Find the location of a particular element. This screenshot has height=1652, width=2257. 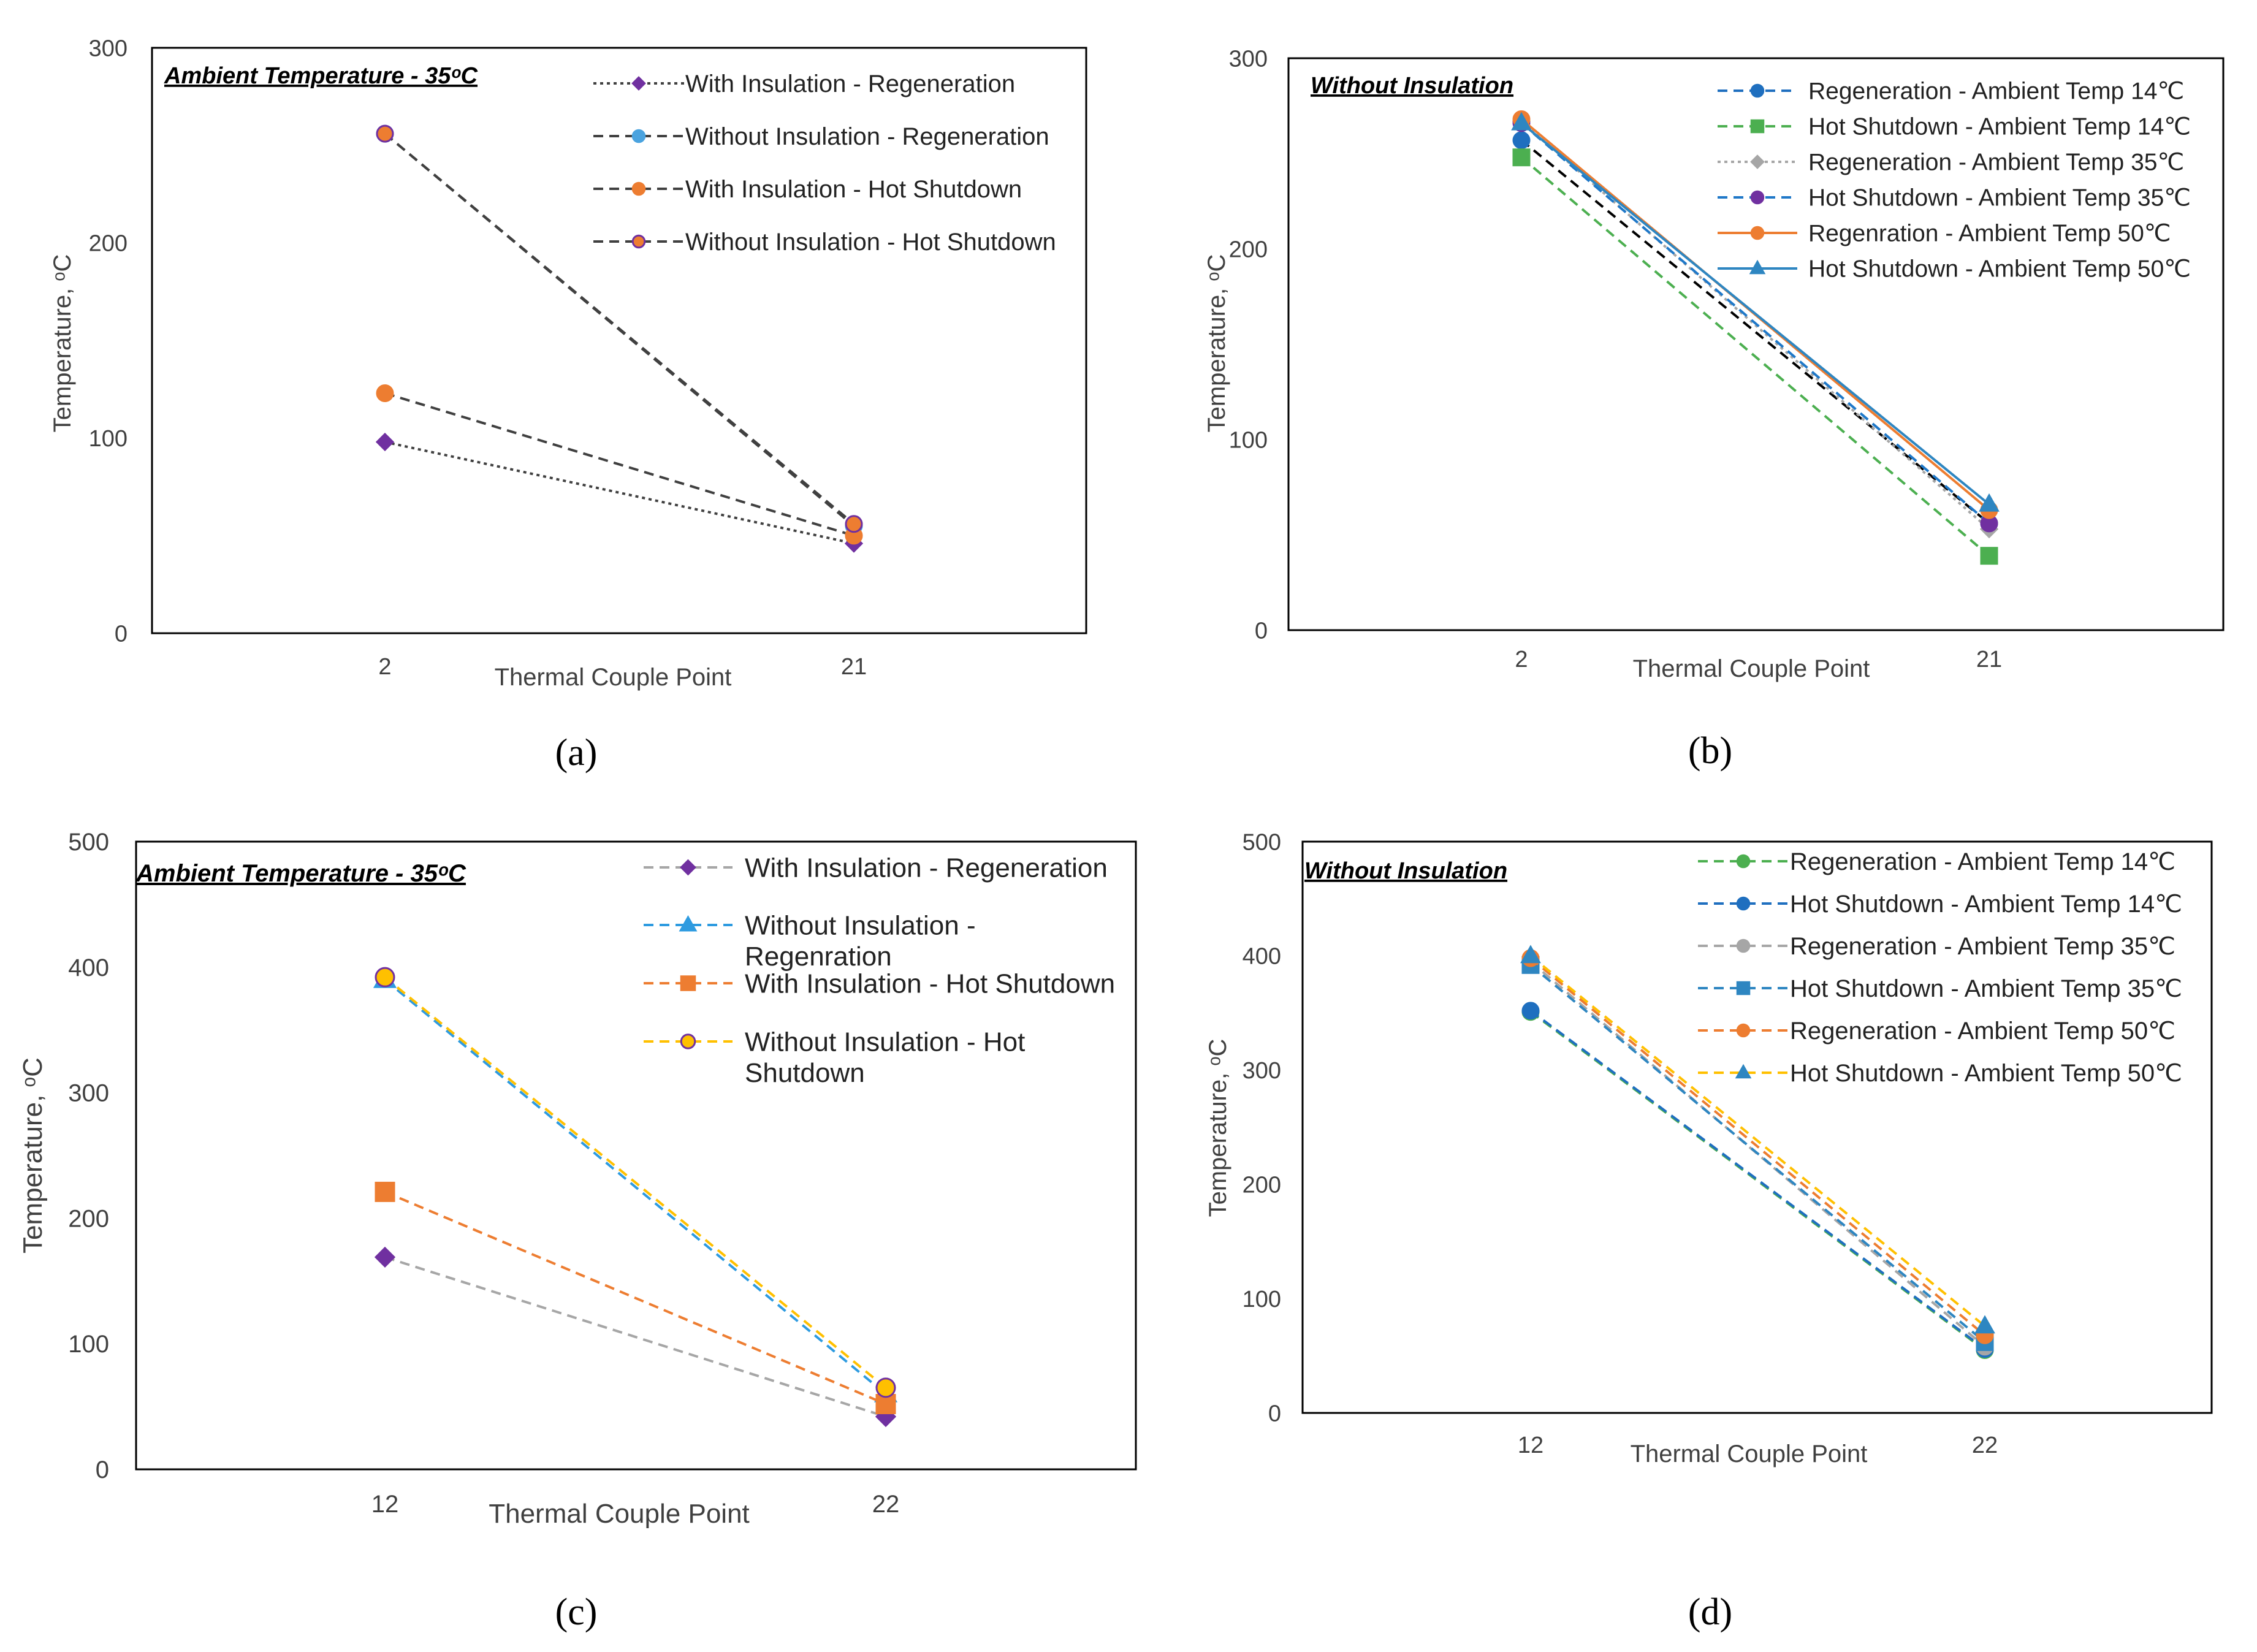

legend-label: Hot Shutdown - Ambient Temp 50℃ is located at coordinates (1986, 1073).